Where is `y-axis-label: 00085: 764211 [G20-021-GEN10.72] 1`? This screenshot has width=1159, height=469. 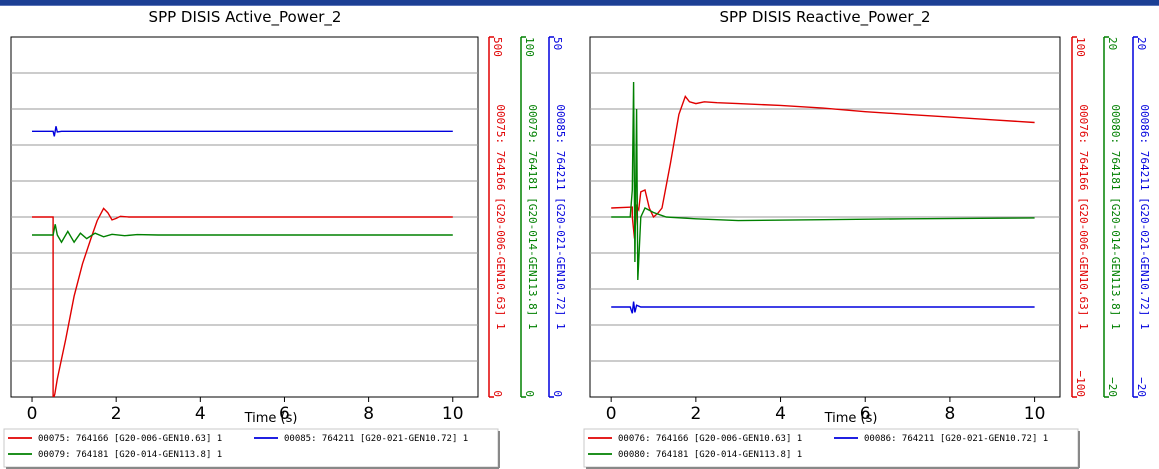
y-axis-label: 00085: 764211 [G20-021-GEN10.72] 1 is located at coordinates (560, 216).